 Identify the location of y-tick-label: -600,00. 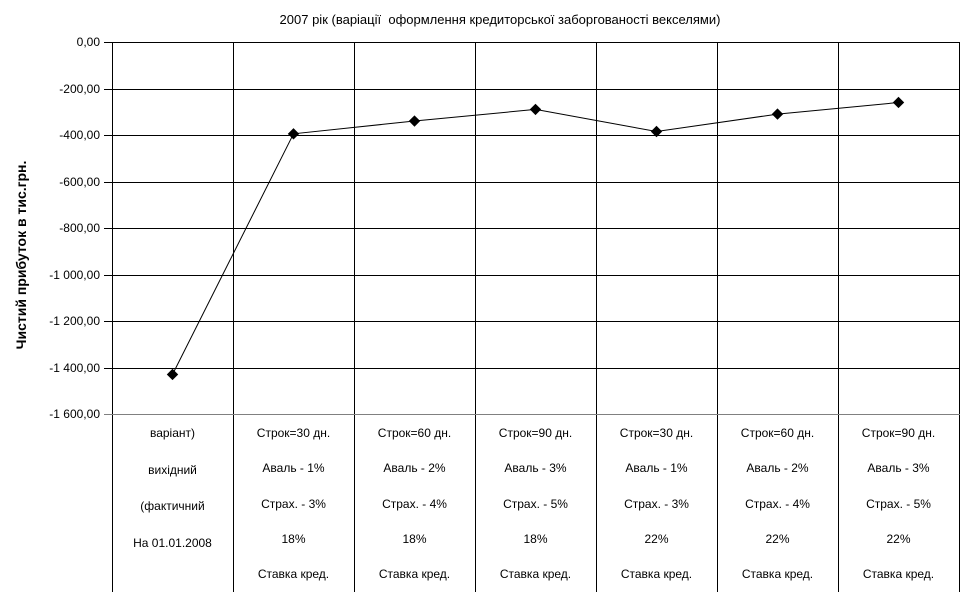
(79, 182).